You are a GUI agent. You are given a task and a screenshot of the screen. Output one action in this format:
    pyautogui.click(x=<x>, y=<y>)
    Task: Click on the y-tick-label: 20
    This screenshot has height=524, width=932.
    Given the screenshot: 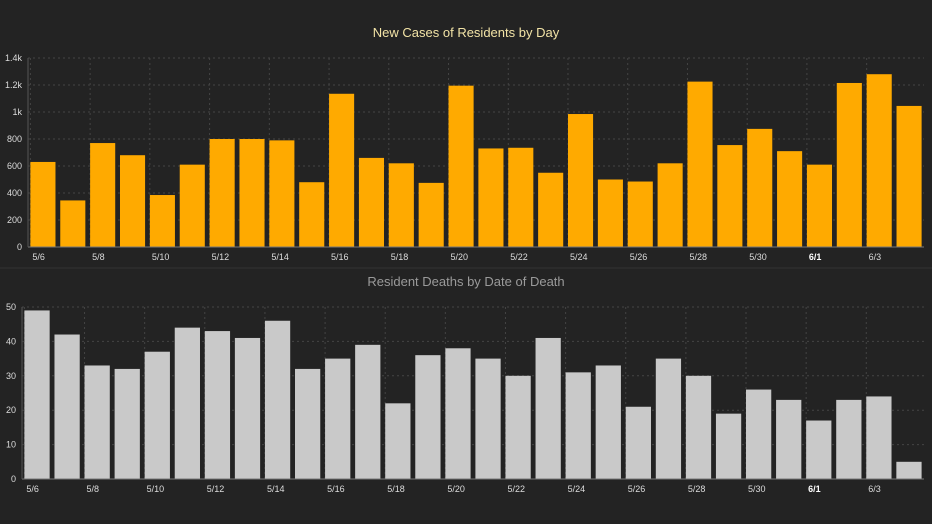 What is the action you would take?
    pyautogui.click(x=11, y=410)
    